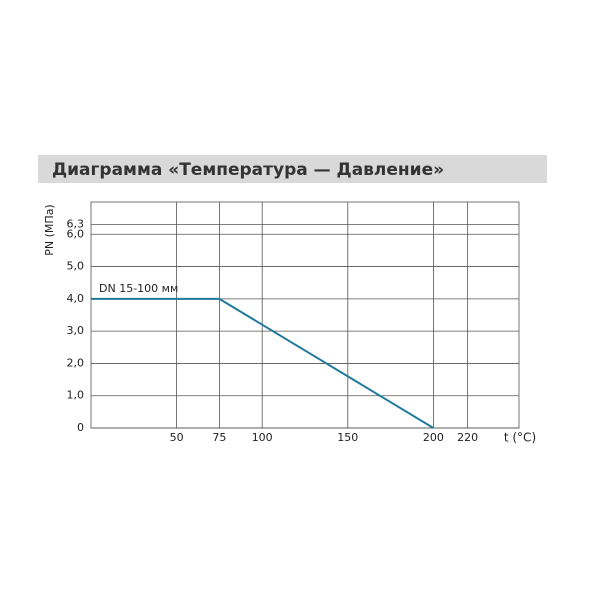  I want to click on y-tick-label: 6,3, so click(76, 224).